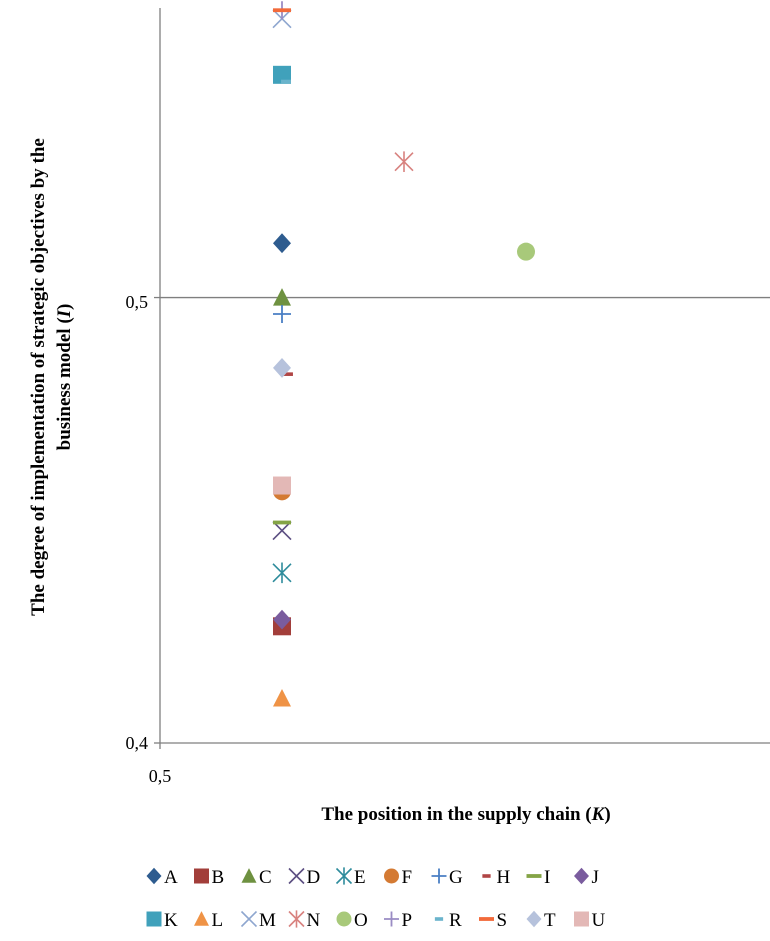  I want to click on legend-label: I, so click(547, 877).